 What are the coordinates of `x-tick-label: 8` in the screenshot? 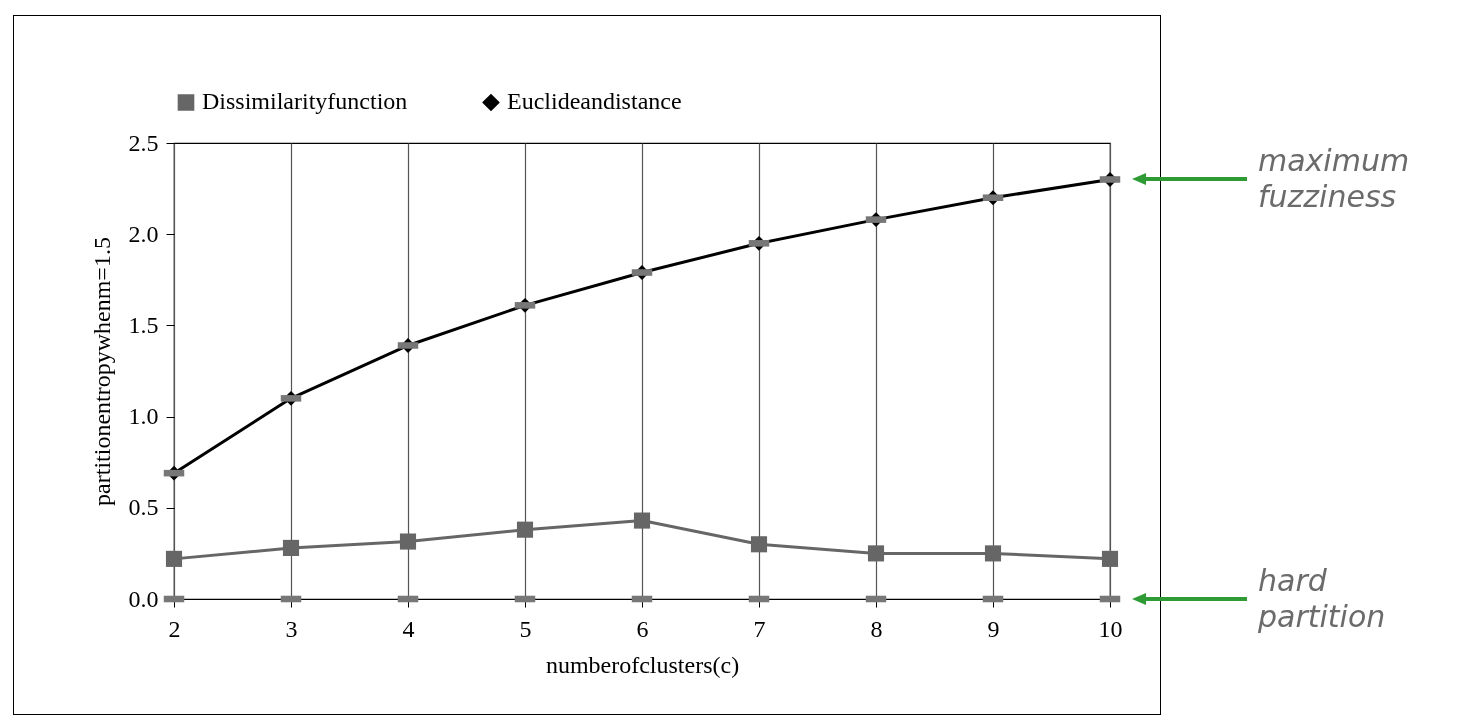 It's located at (876, 628).